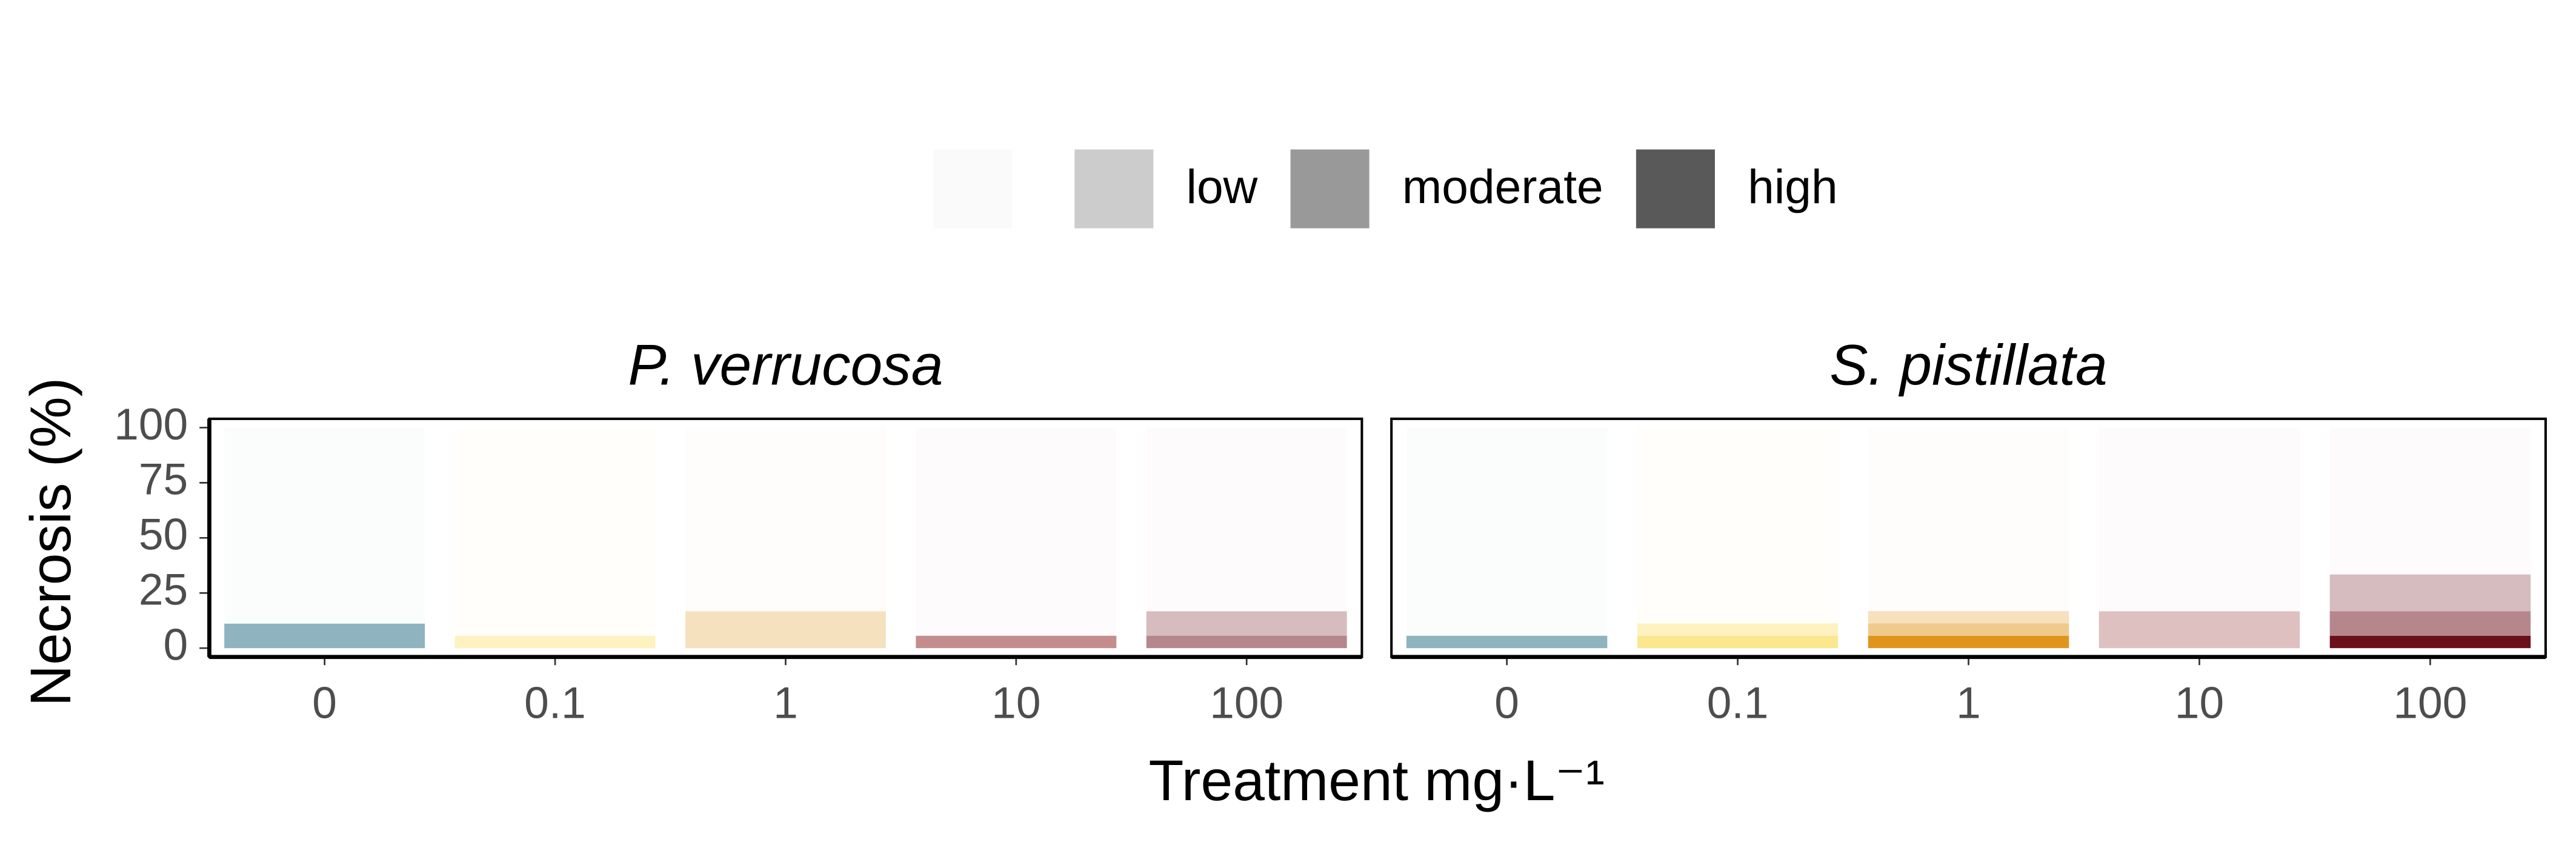 This screenshot has width=2576, height=862. I want to click on y-tick-label: 50, so click(163, 535).